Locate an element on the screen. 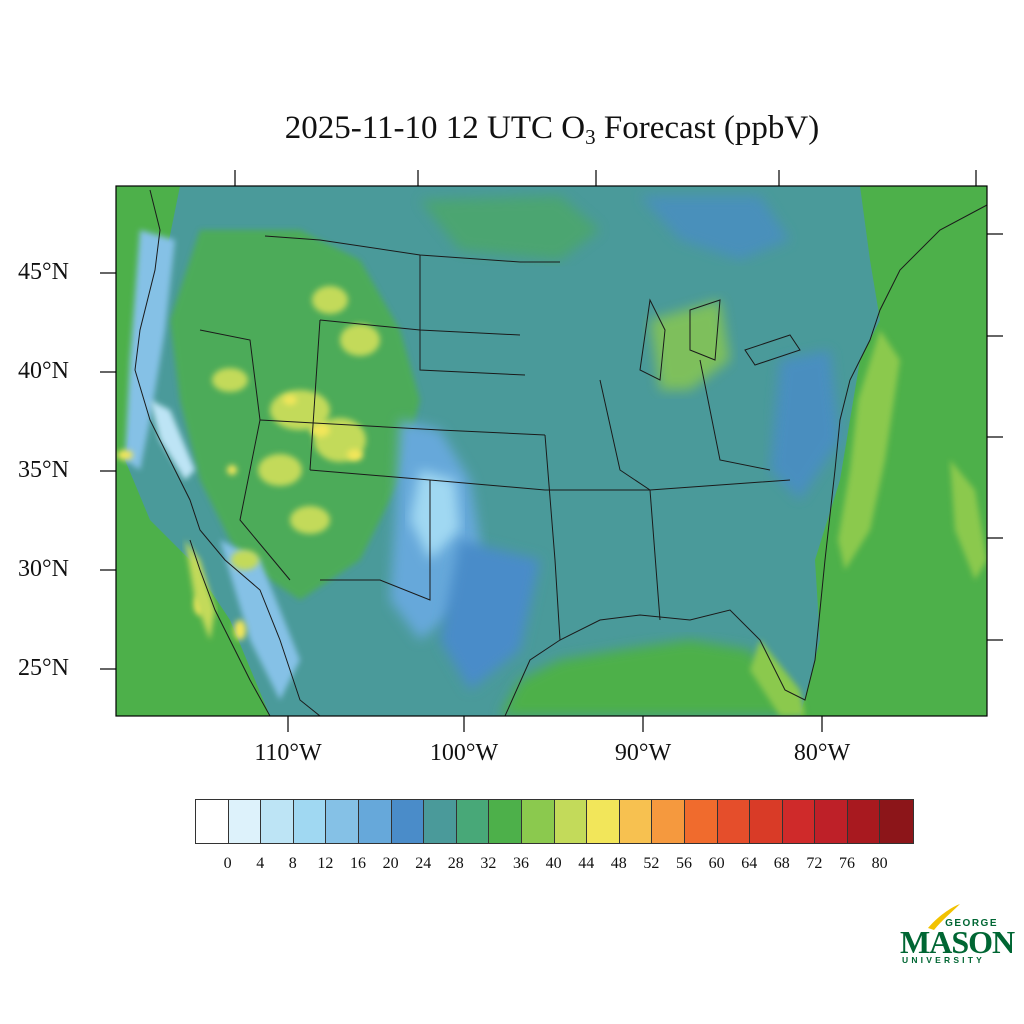 Image resolution: width=1024 pixels, height=1024 pixels. colorbar-label: 64 is located at coordinates (749, 863).